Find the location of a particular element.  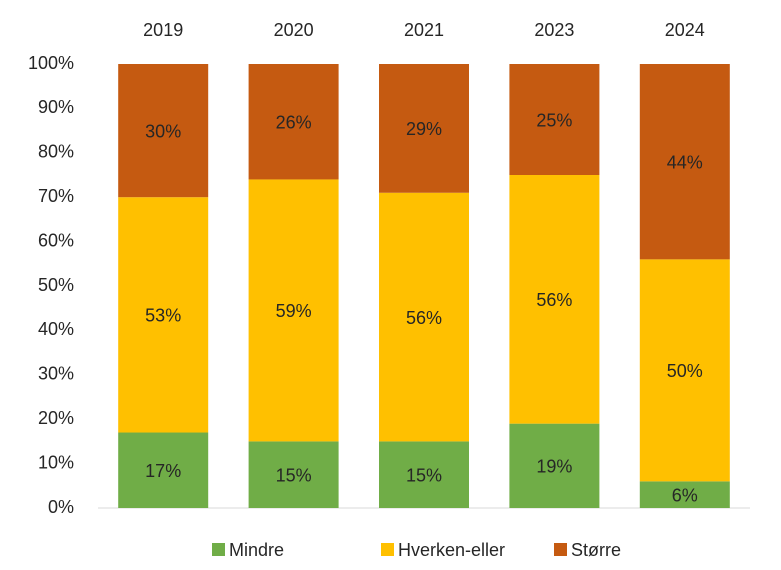

data-label: 17% is located at coordinates (163, 471).